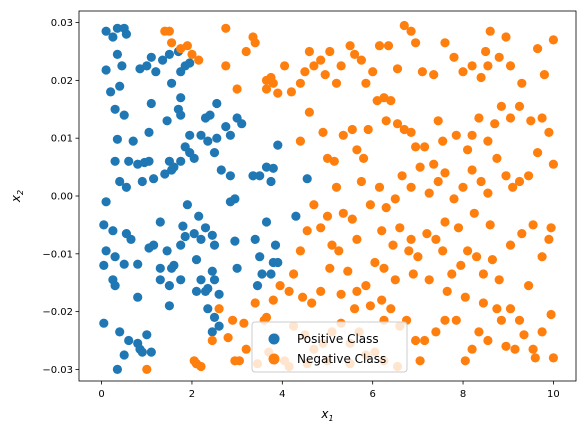  What do you see at coordinates (101, 394) in the screenshot?
I see `x-tick-label: 0` at bounding box center [101, 394].